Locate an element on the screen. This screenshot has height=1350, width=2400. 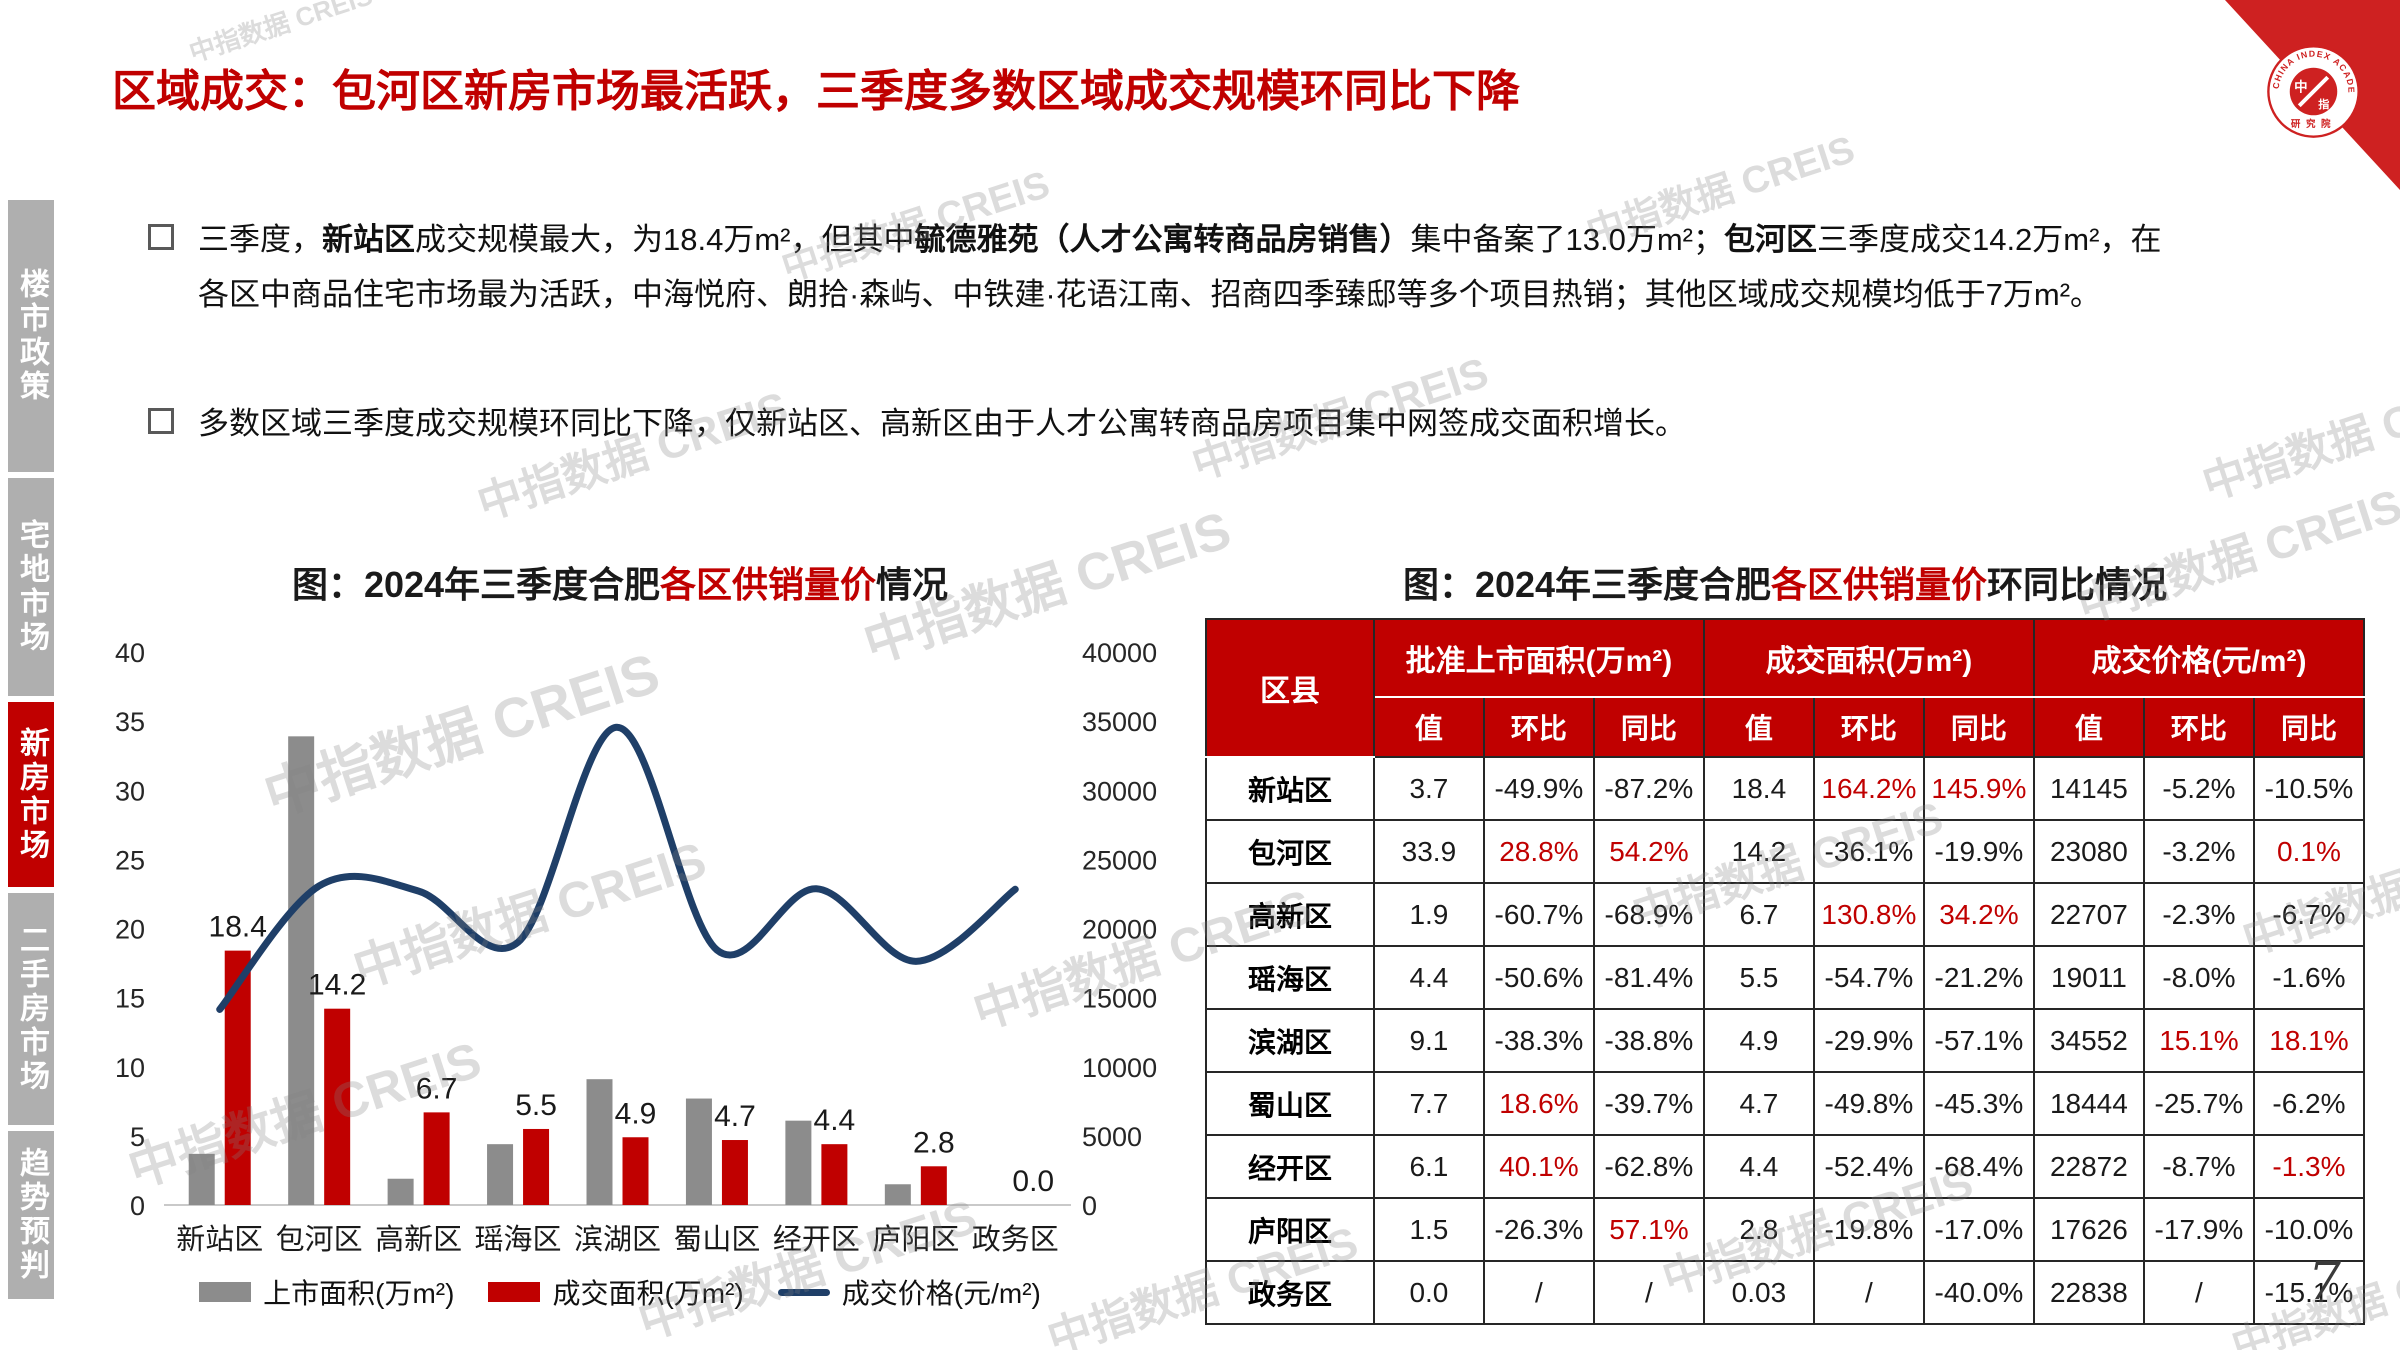
table-cell: 2.8 is located at coordinates (1758, 1229).